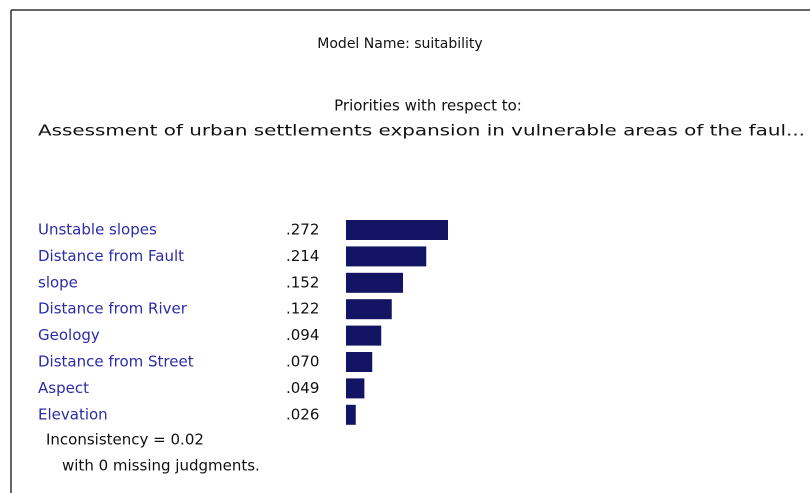 The height and width of the screenshot is (493, 810). I want to click on value-label: .070, so click(302, 362).